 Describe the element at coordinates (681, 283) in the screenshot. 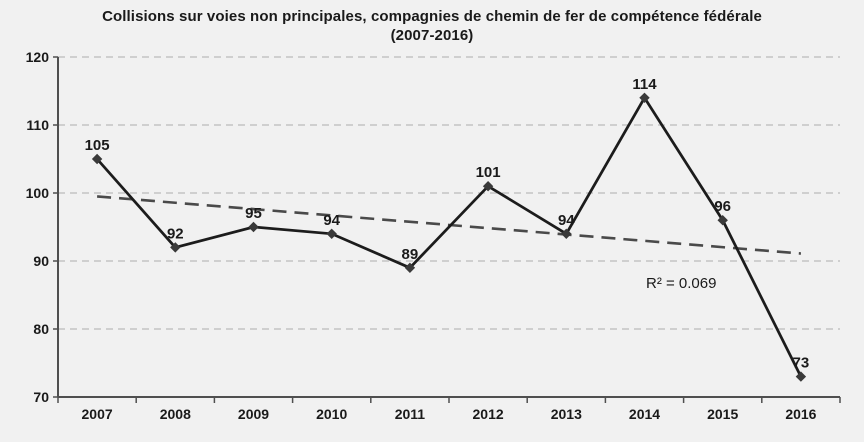

I see `r-squared-label: R² = 0.069` at that location.